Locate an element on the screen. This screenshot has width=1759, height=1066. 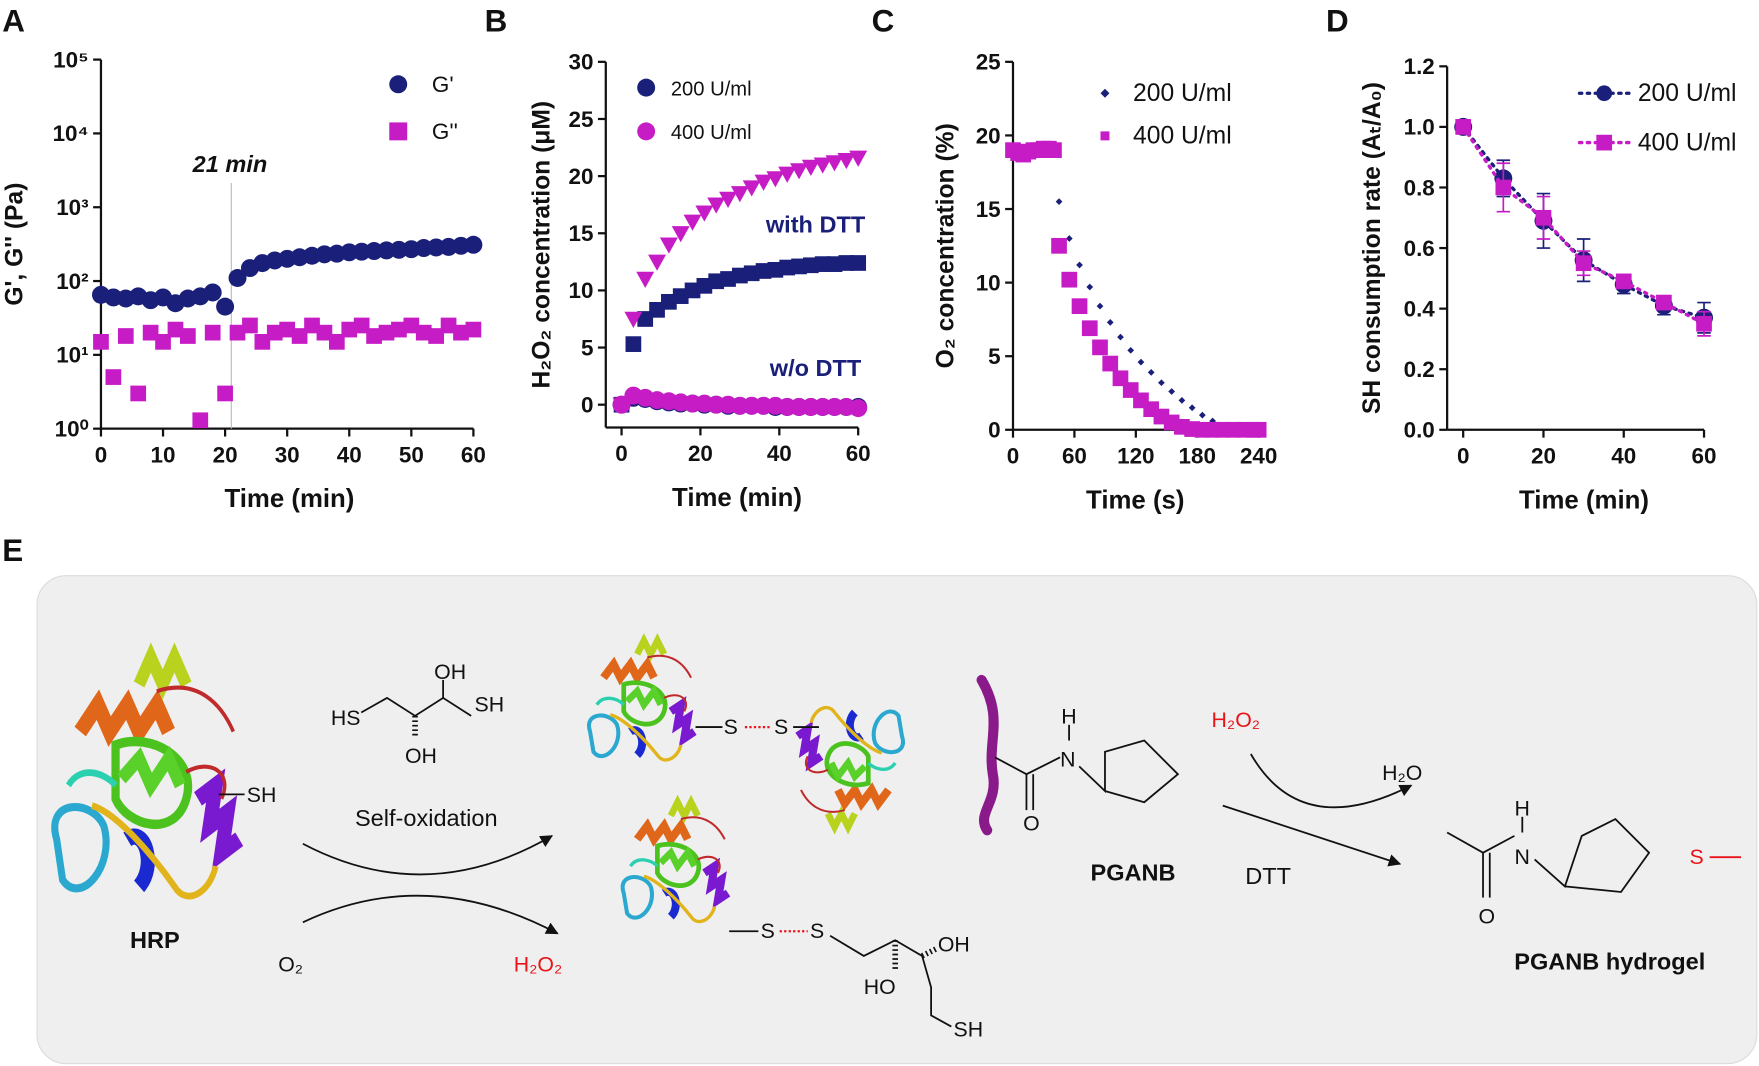
x-tick-label: 120 is located at coordinates (1135, 455).